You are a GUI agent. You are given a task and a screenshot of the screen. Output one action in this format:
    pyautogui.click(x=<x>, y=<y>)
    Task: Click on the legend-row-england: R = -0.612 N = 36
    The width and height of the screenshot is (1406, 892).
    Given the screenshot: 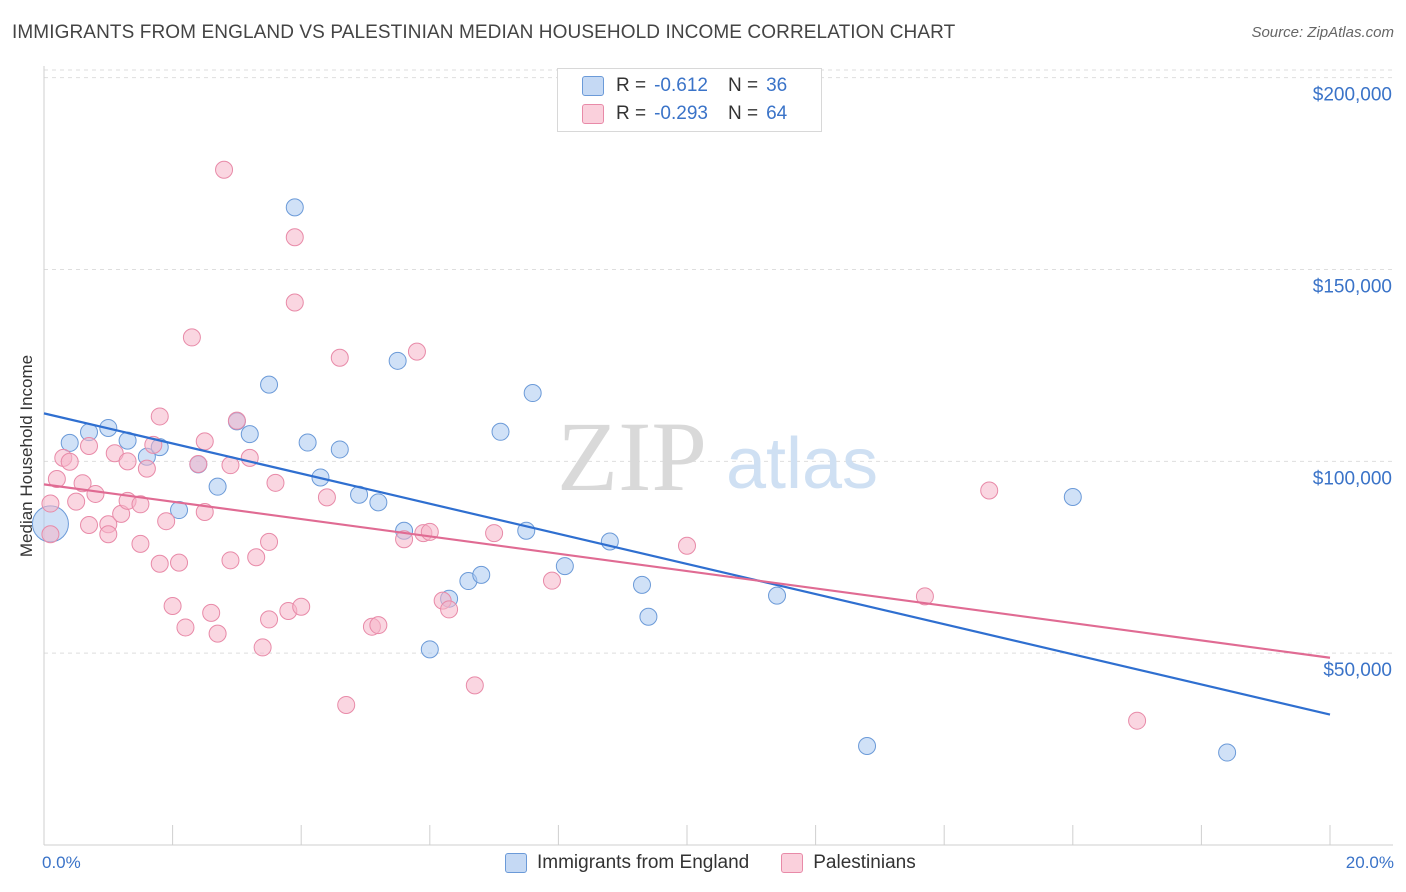 What is the action you would take?
    pyautogui.click(x=684, y=86)
    